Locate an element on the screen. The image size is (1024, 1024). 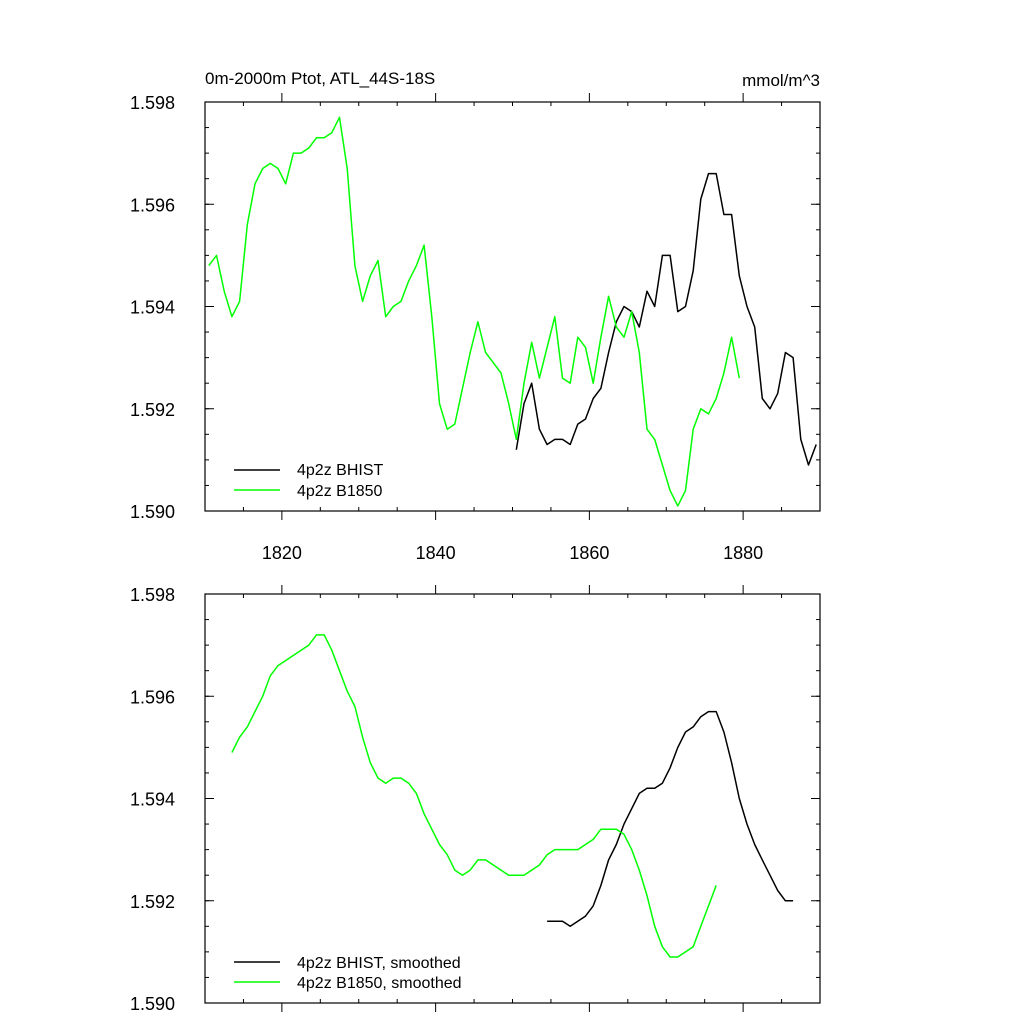
legend-label-b1850: 4p2z B1850 is located at coordinates (340, 491).